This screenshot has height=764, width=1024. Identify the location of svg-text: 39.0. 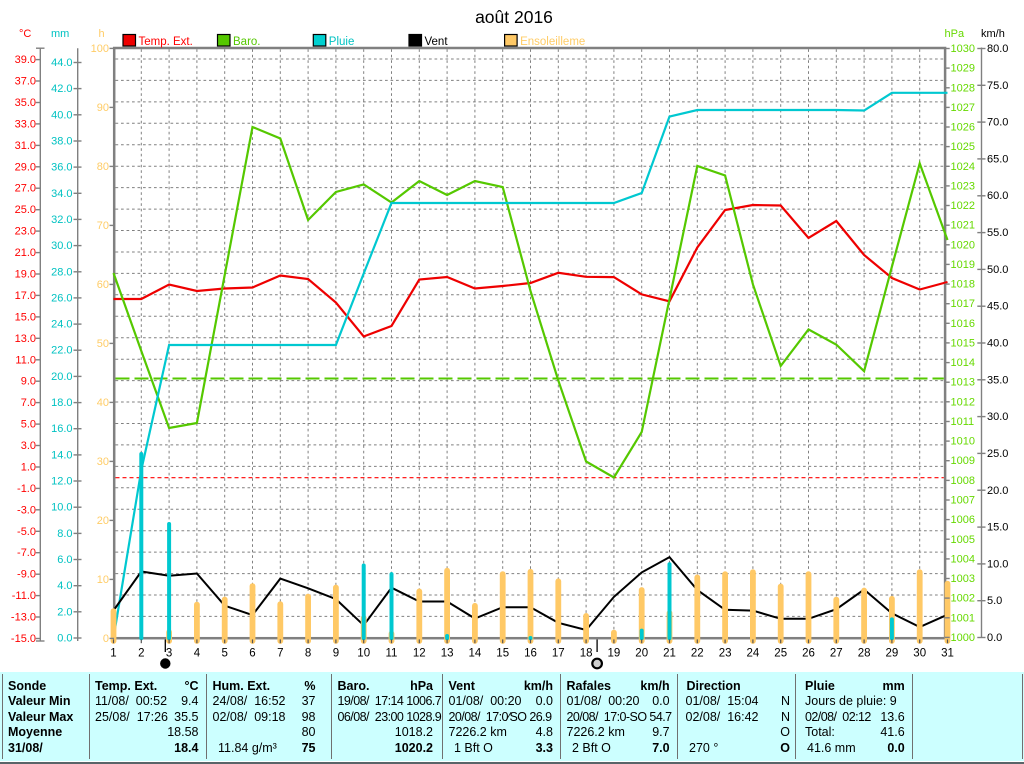
(25, 60).